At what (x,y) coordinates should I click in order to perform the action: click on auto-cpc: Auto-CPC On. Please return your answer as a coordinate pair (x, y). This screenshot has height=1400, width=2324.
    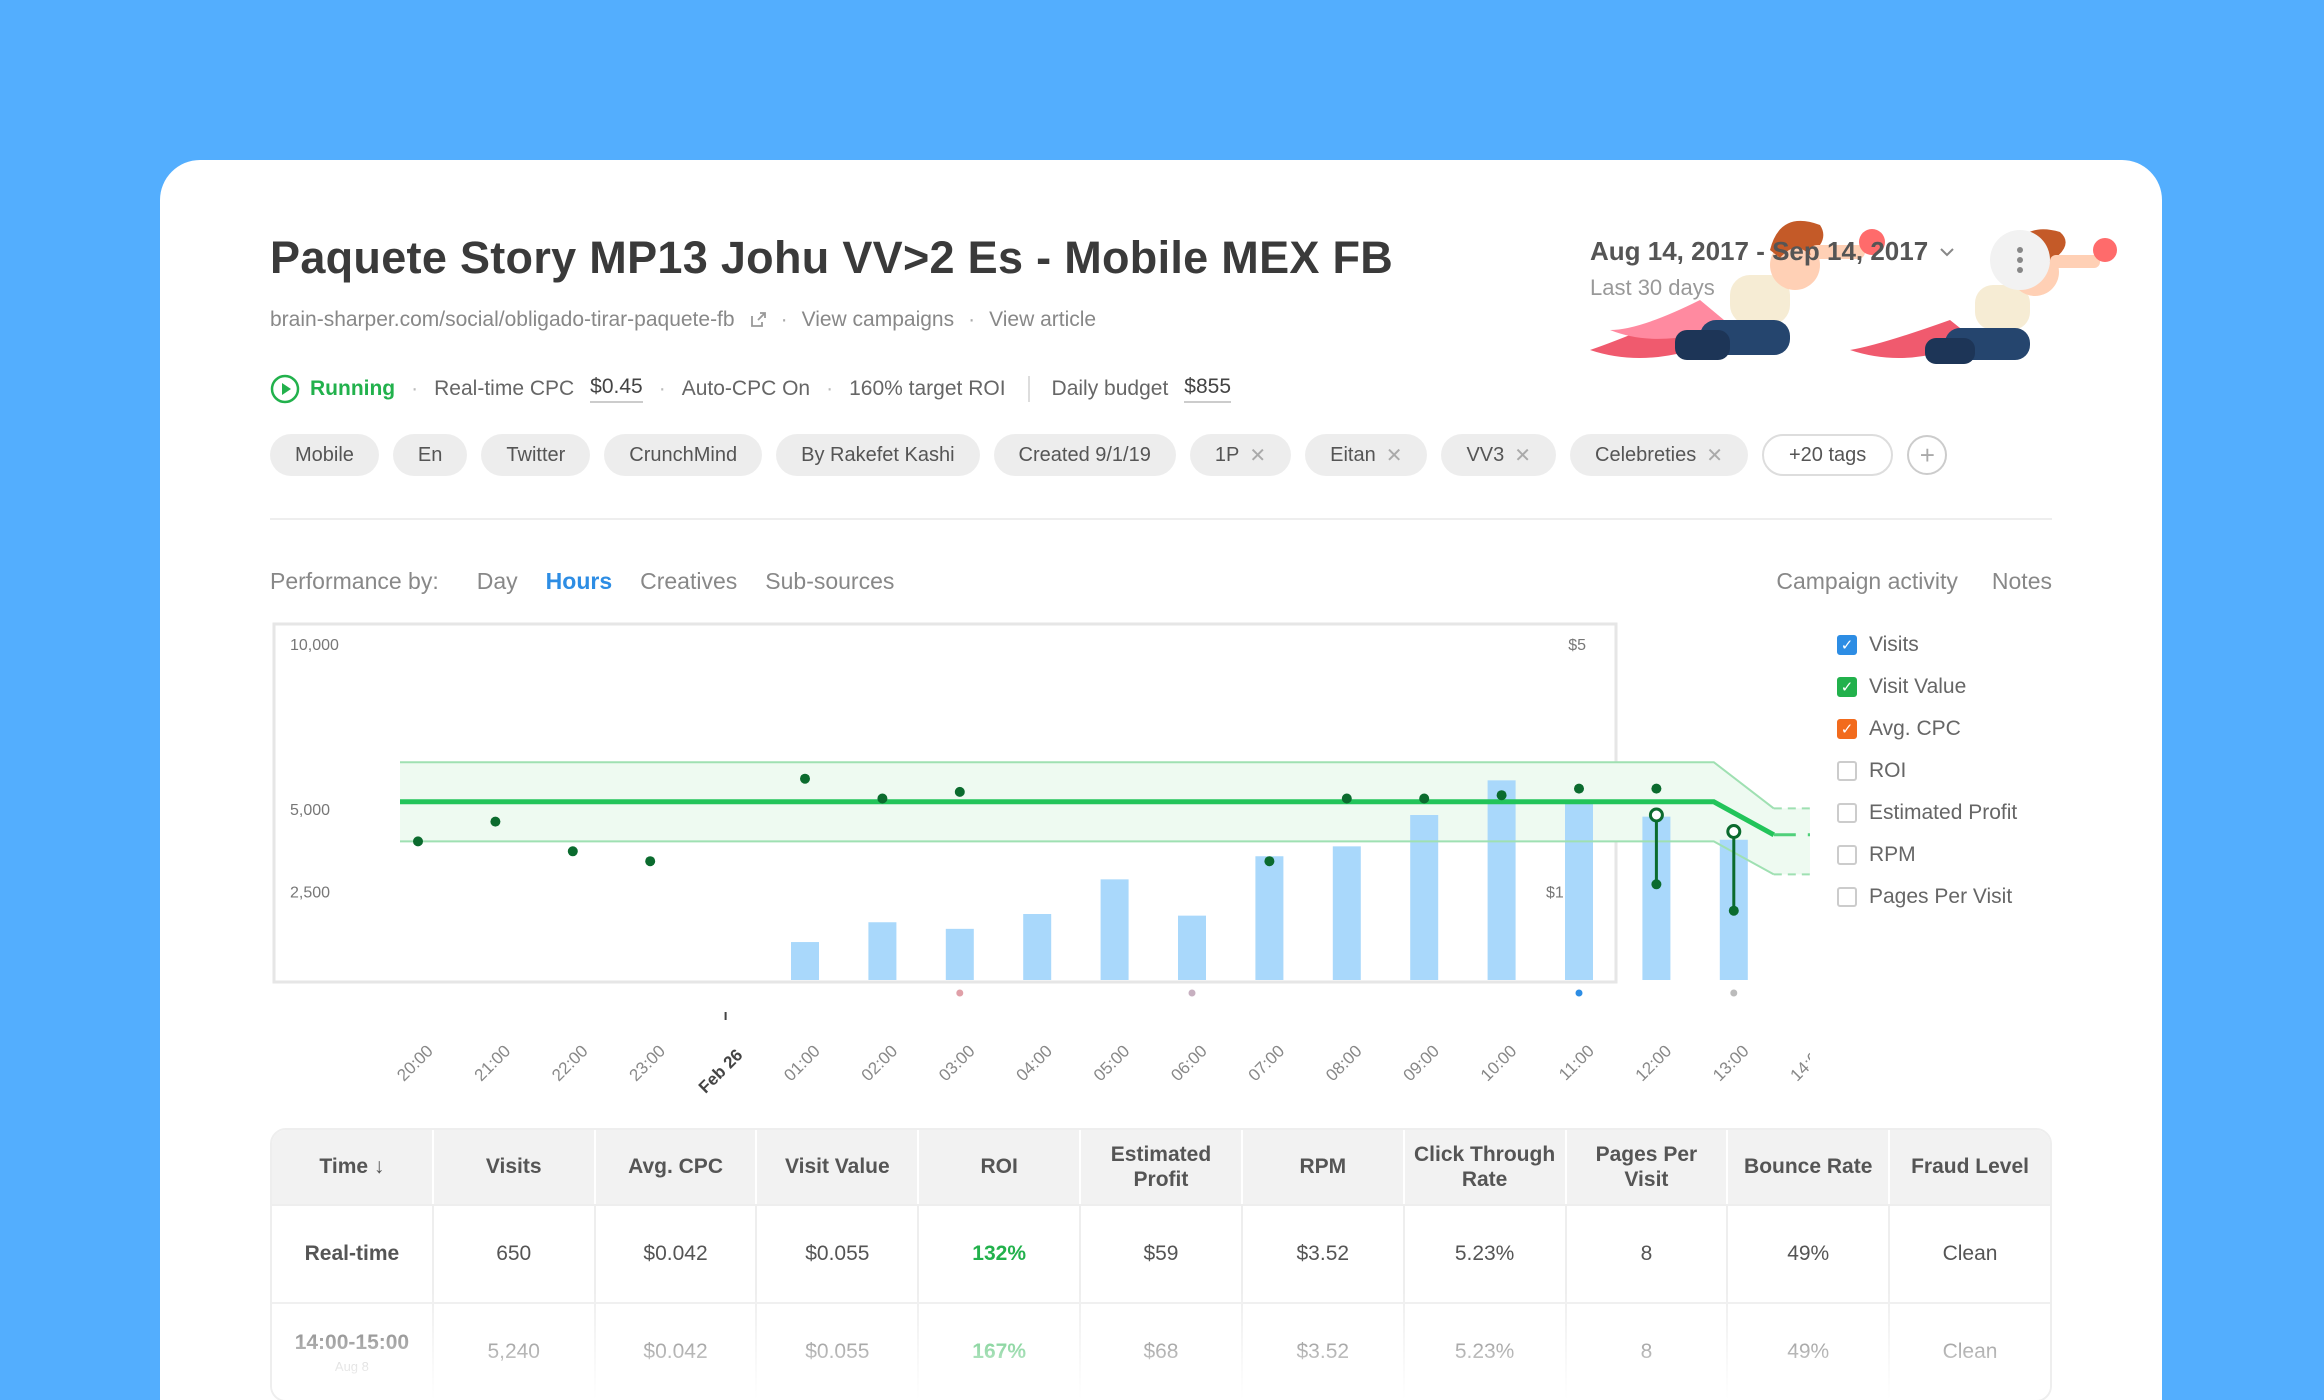
    Looking at the image, I should click on (746, 388).